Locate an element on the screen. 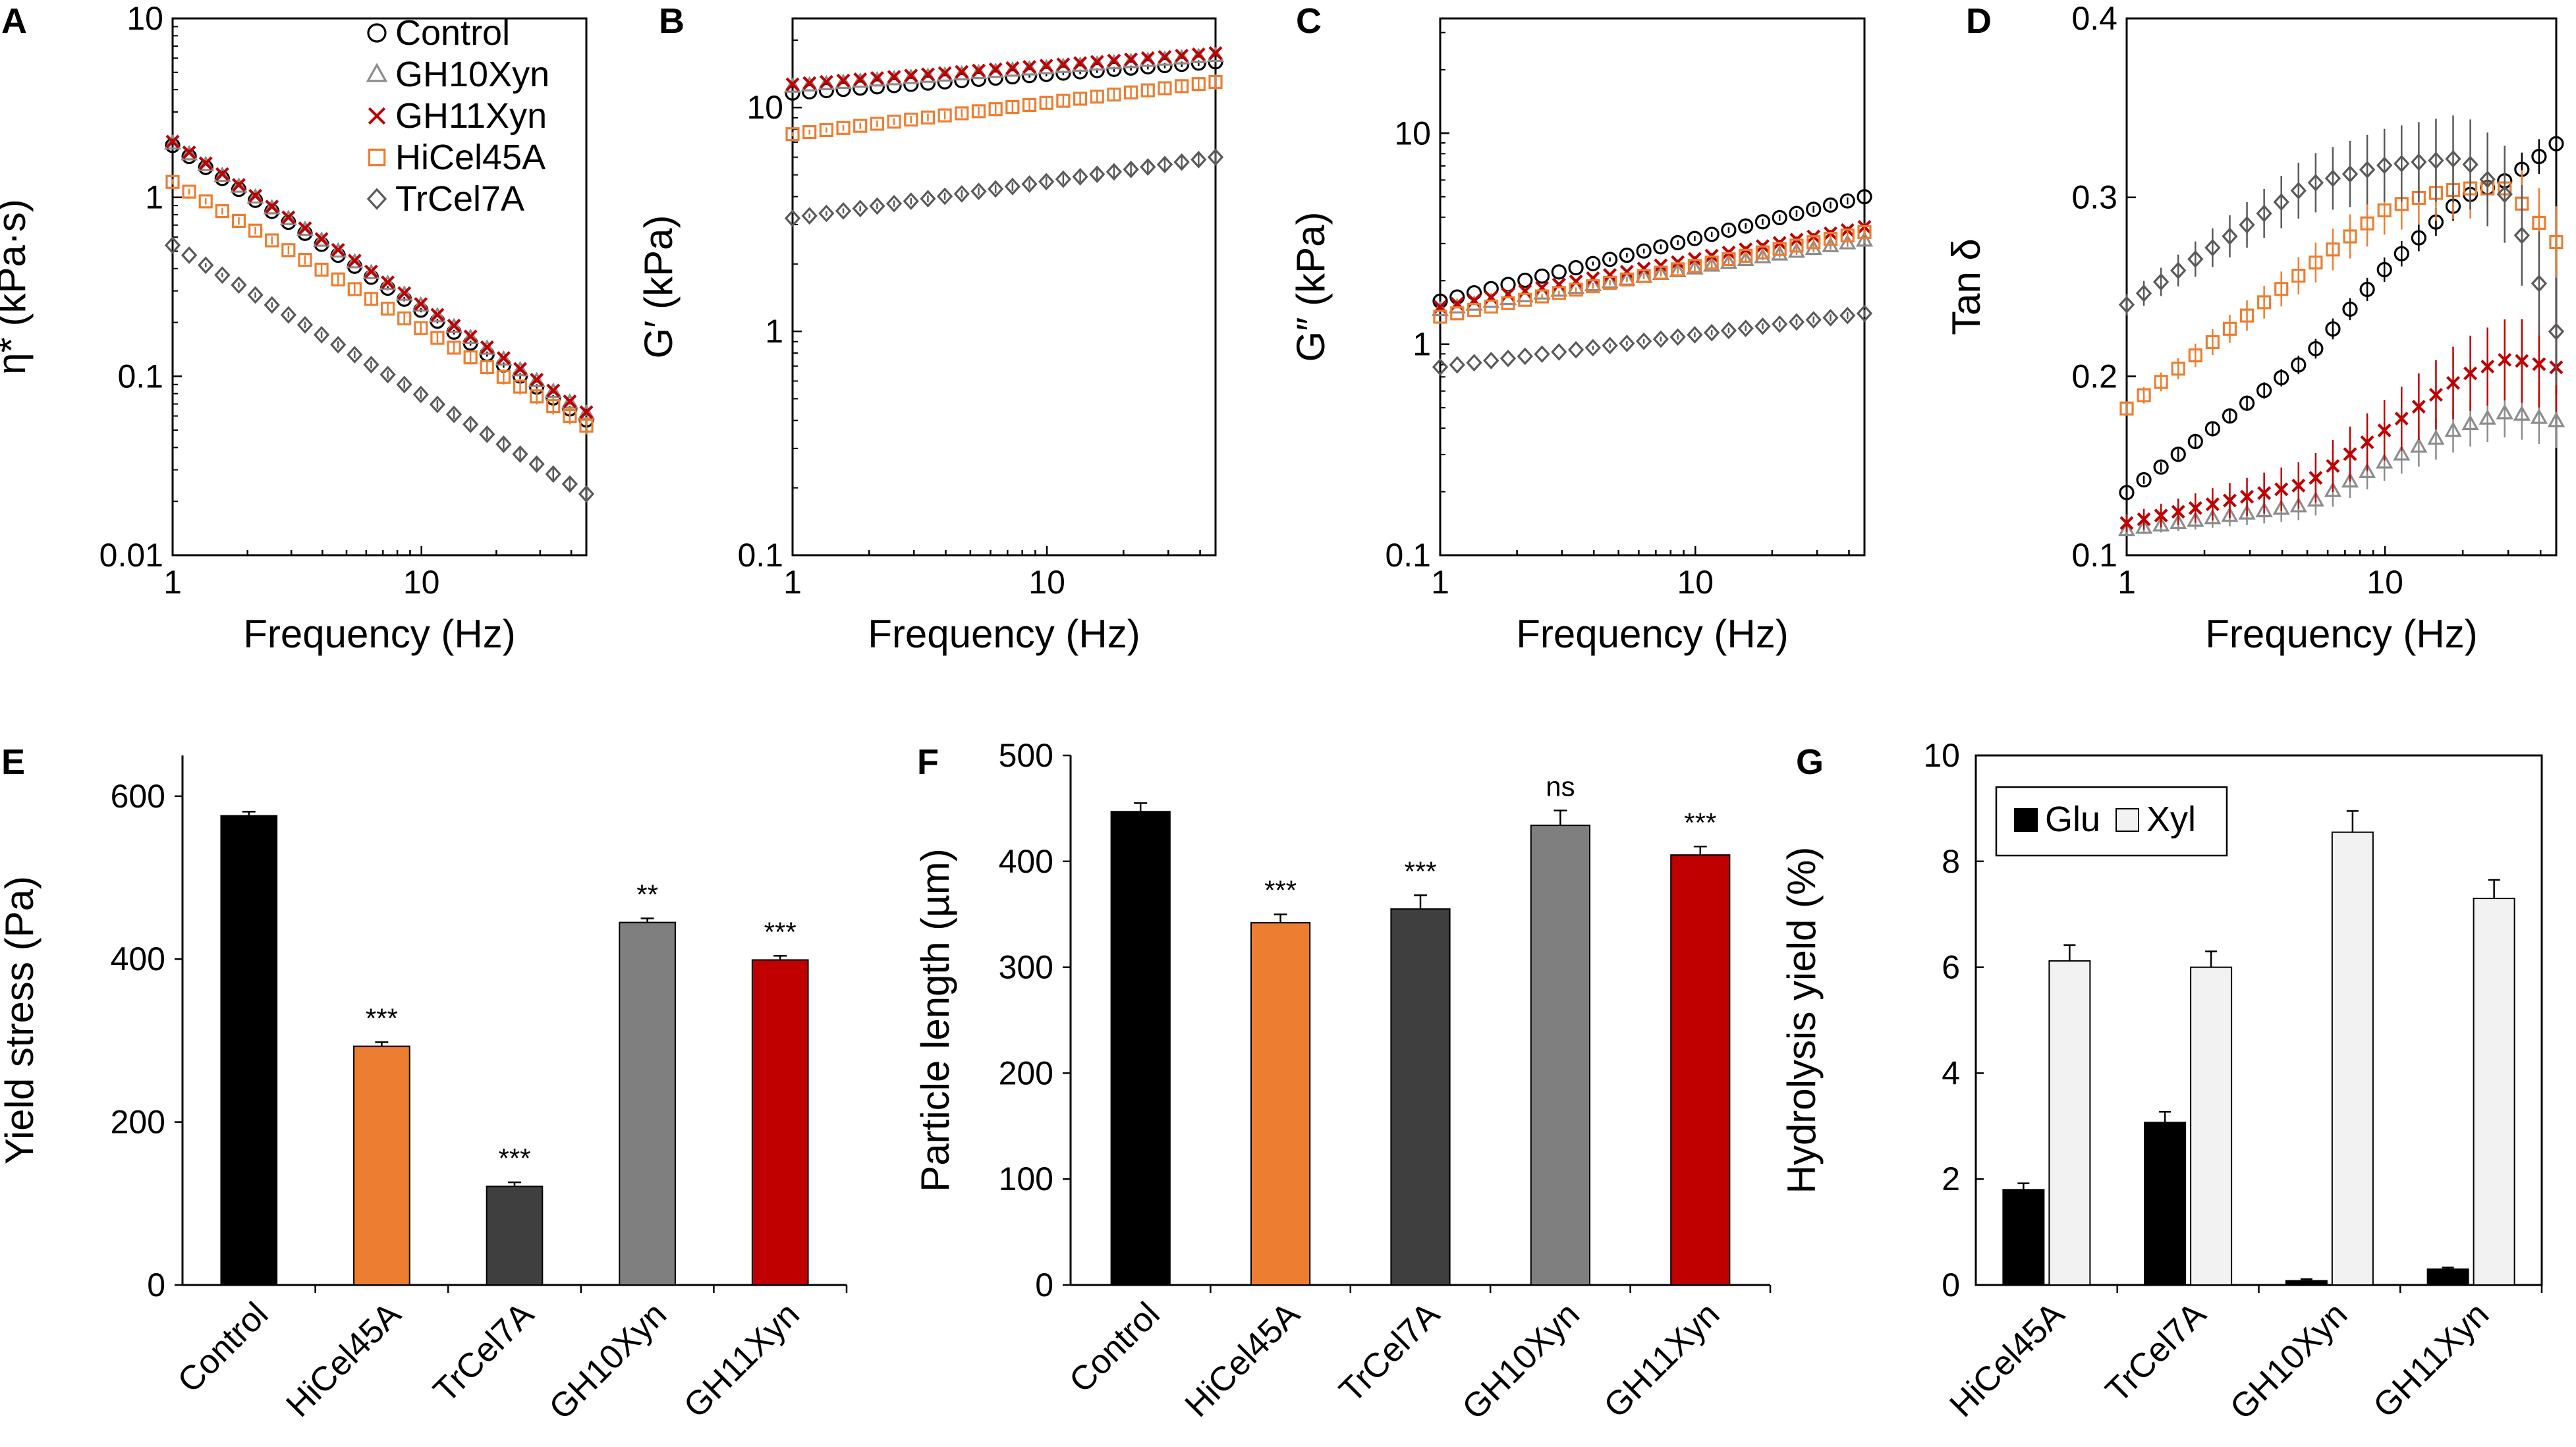 Image resolution: width=2576 pixels, height=1447 pixels. x-tick-label: GH10Xyn is located at coordinates (1520, 1361).